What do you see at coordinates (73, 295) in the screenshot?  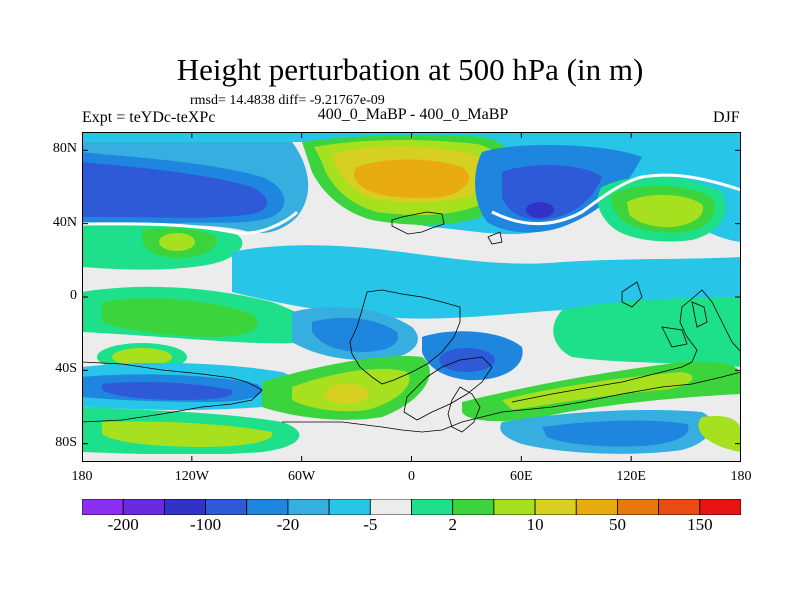 I see `lat-tick-label: 0` at bounding box center [73, 295].